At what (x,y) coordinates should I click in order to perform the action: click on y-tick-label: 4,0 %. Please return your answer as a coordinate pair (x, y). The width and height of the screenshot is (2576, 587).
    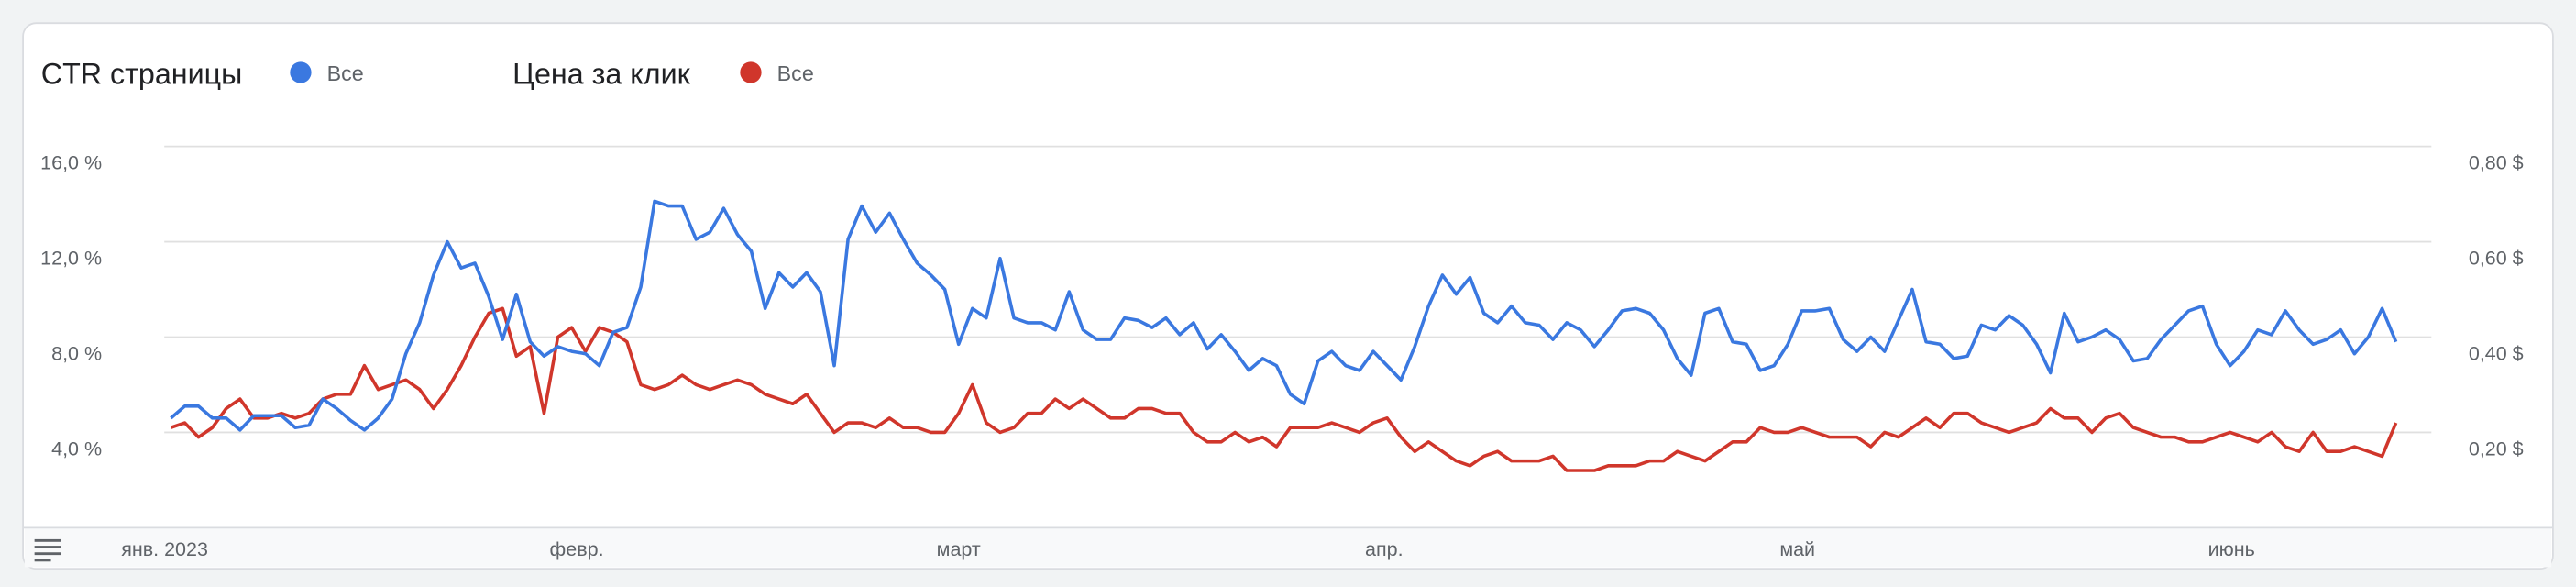
    Looking at the image, I should click on (76, 449).